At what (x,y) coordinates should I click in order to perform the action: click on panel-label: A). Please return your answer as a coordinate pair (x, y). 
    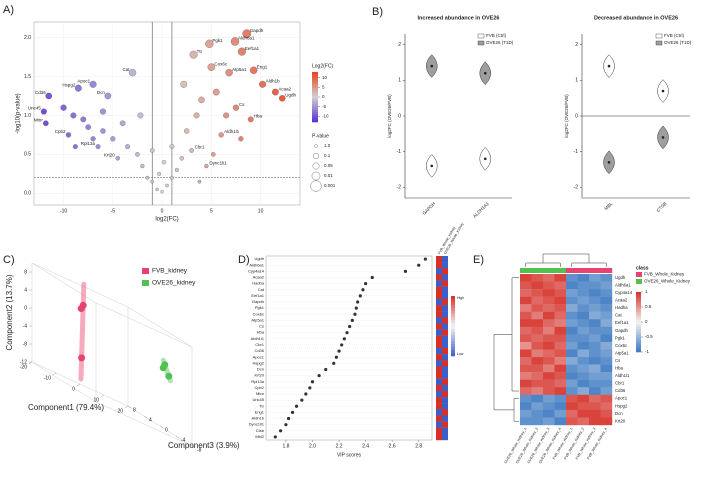
    Looking at the image, I should click on (8, 10).